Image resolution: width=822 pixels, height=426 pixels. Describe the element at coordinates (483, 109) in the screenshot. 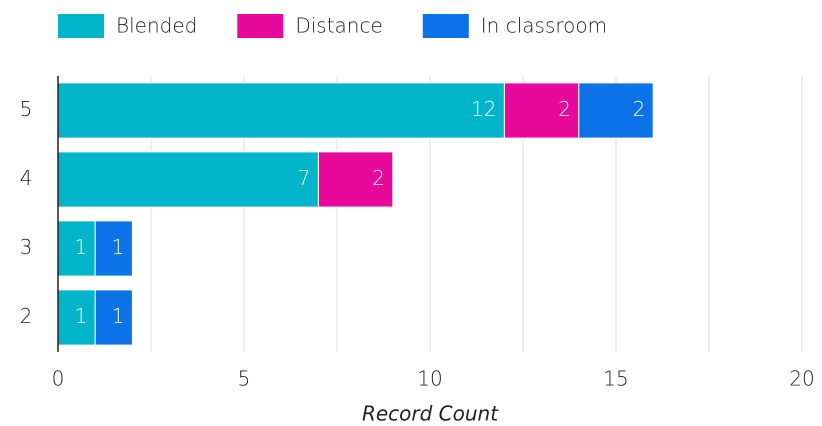

I see `value-label: 12` at that location.